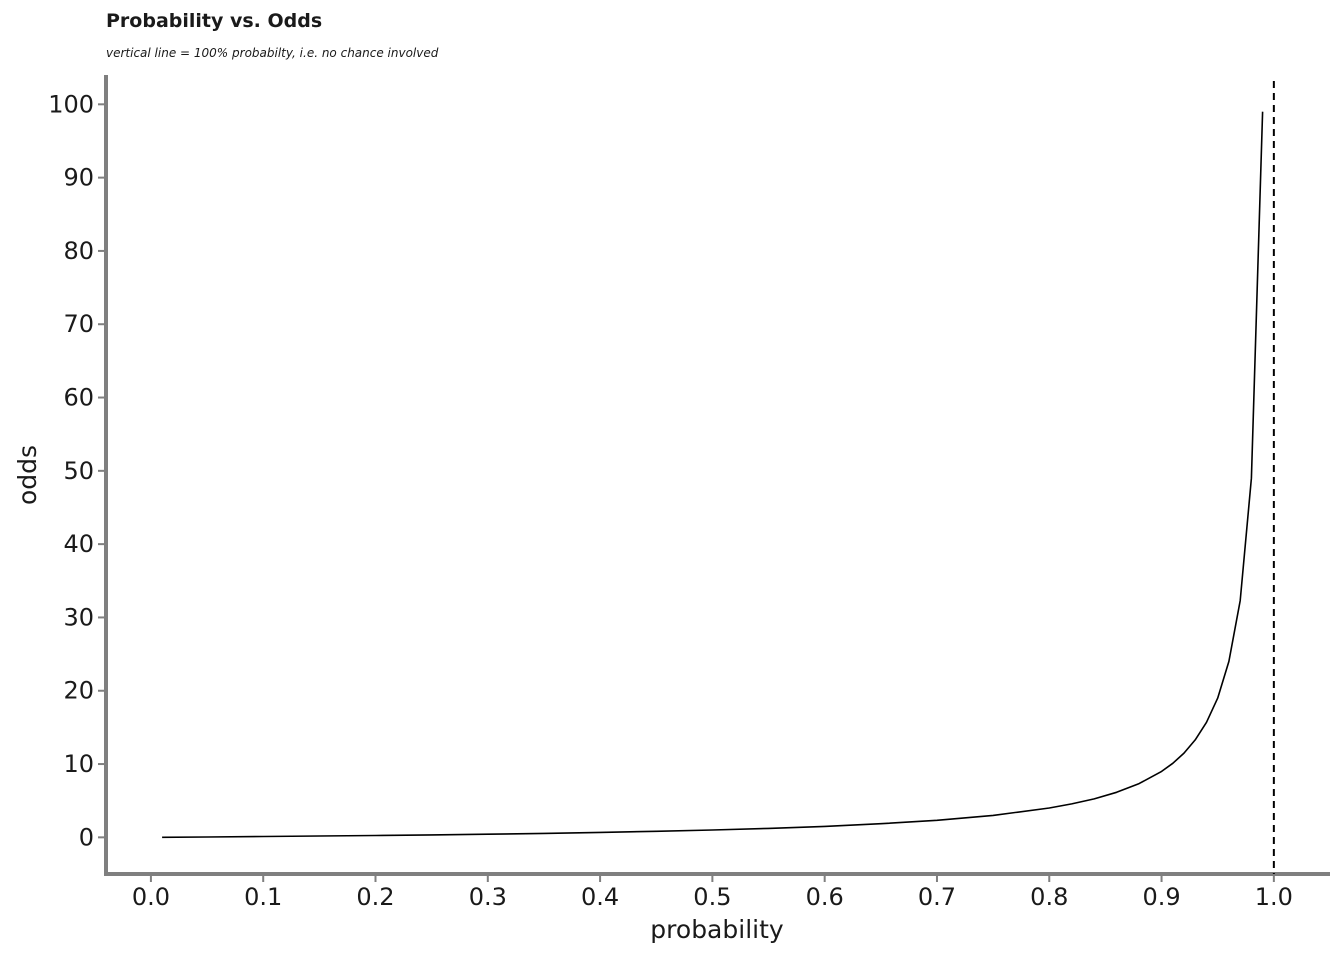 The width and height of the screenshot is (1344, 960). Describe the element at coordinates (1161, 897) in the screenshot. I see `x-tick-label: 0.9` at that location.